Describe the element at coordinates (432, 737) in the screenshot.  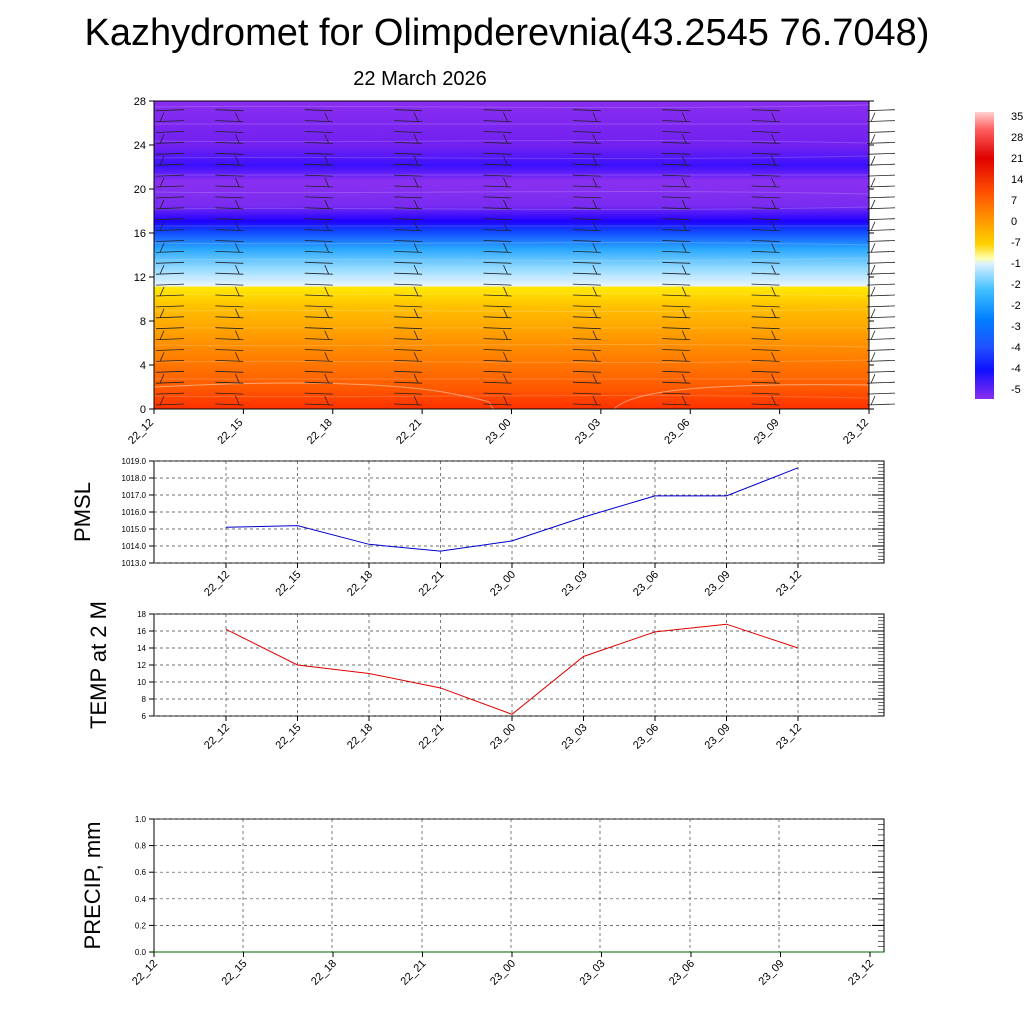
I see `x-tick-label: 22_21` at that location.